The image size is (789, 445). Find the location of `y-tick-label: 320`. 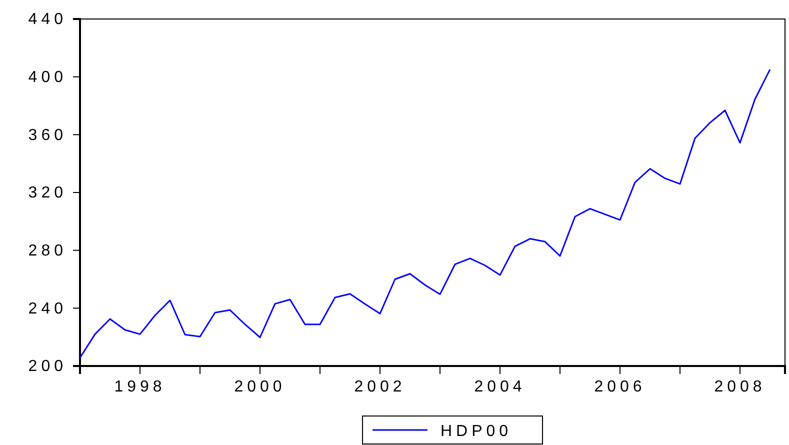

y-tick-label: 320 is located at coordinates (47, 193).